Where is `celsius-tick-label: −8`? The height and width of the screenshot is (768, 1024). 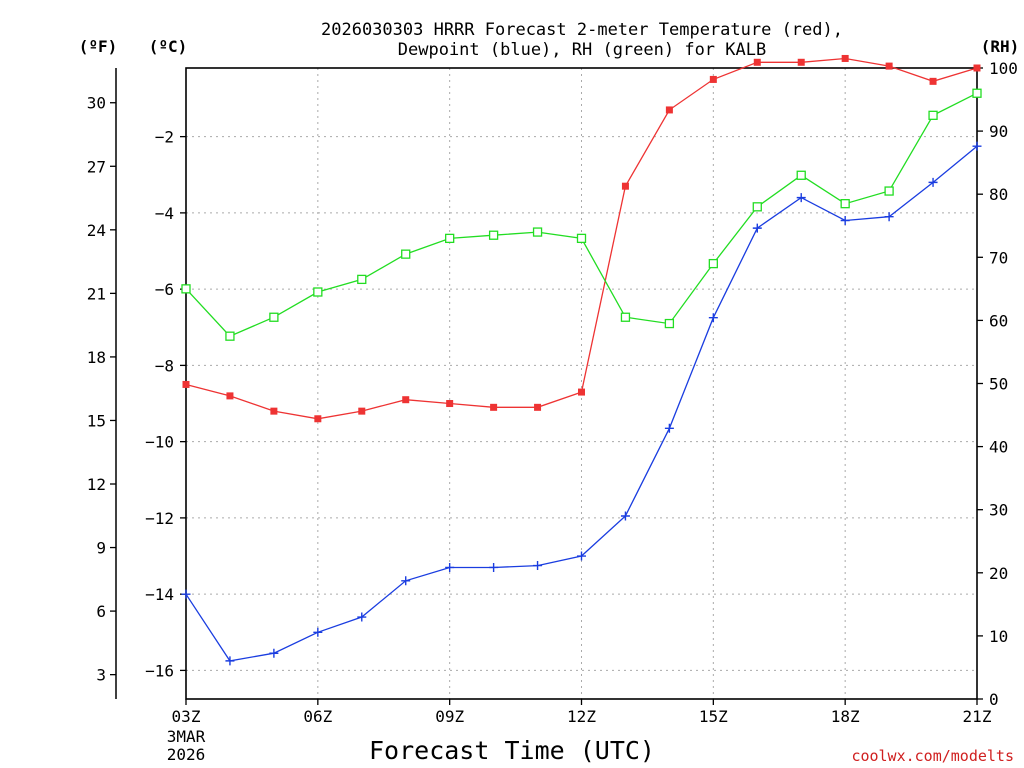 celsius-tick-label: −8 is located at coordinates (164, 365).